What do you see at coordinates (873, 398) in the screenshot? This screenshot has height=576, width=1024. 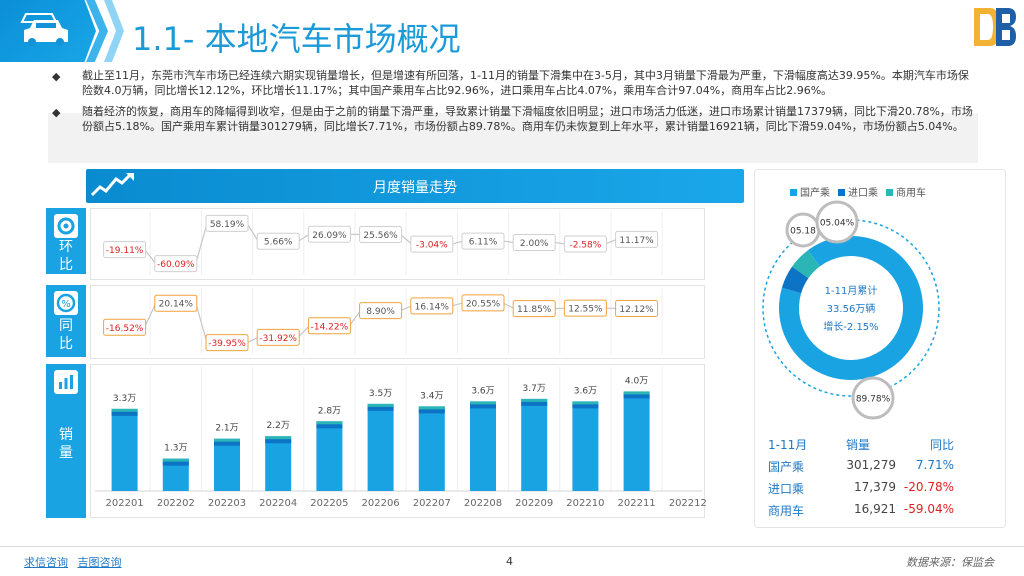 I see `donut-bubble: 89.78%` at bounding box center [873, 398].